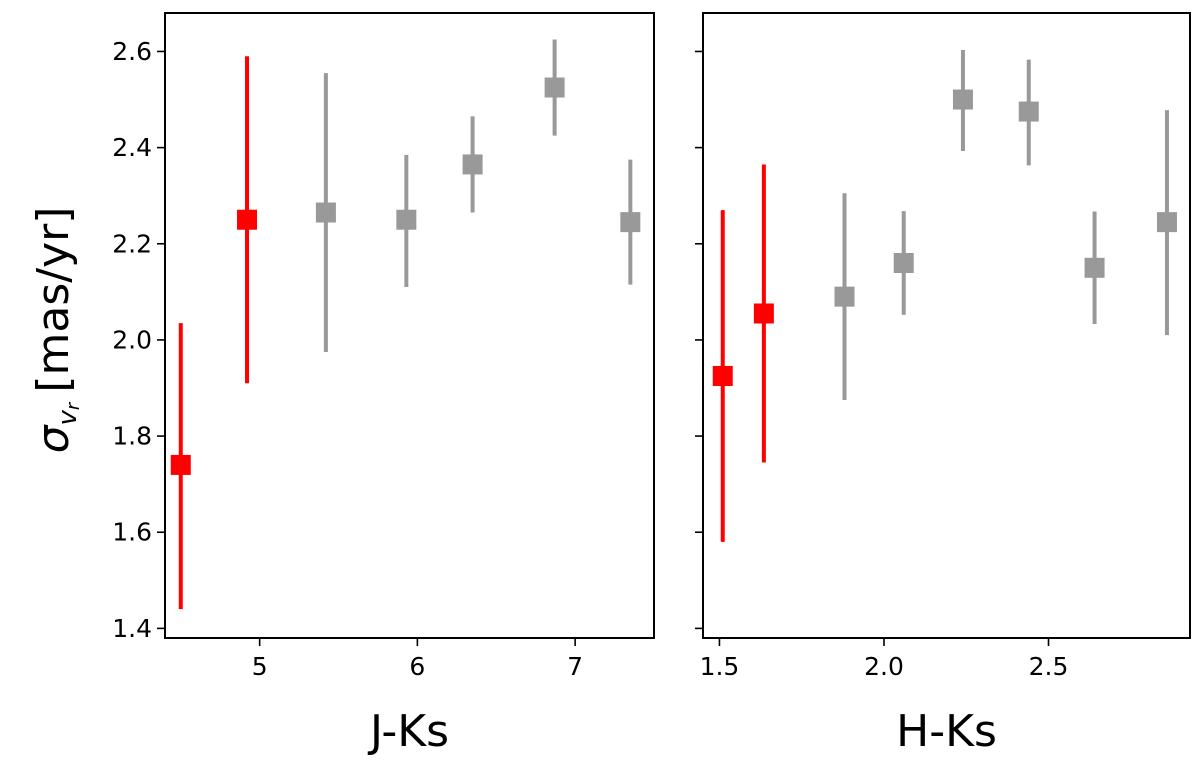 This screenshot has height=762, width=1200. I want to click on y-tick-label: 2.4, so click(132, 147).